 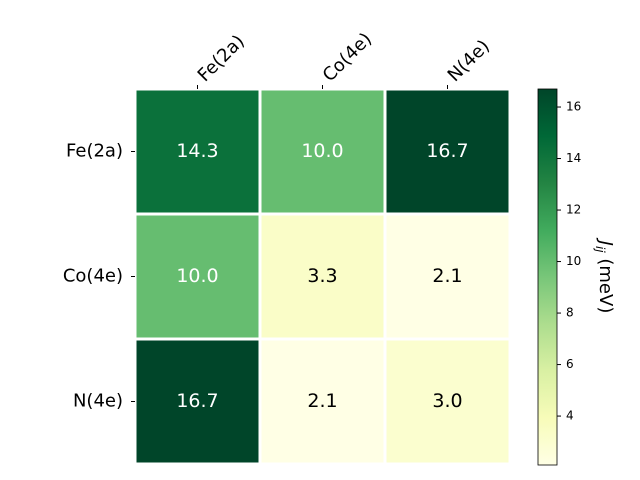 What do you see at coordinates (94, 151) in the screenshot?
I see `y-tick-label: Fe(2a)` at bounding box center [94, 151].